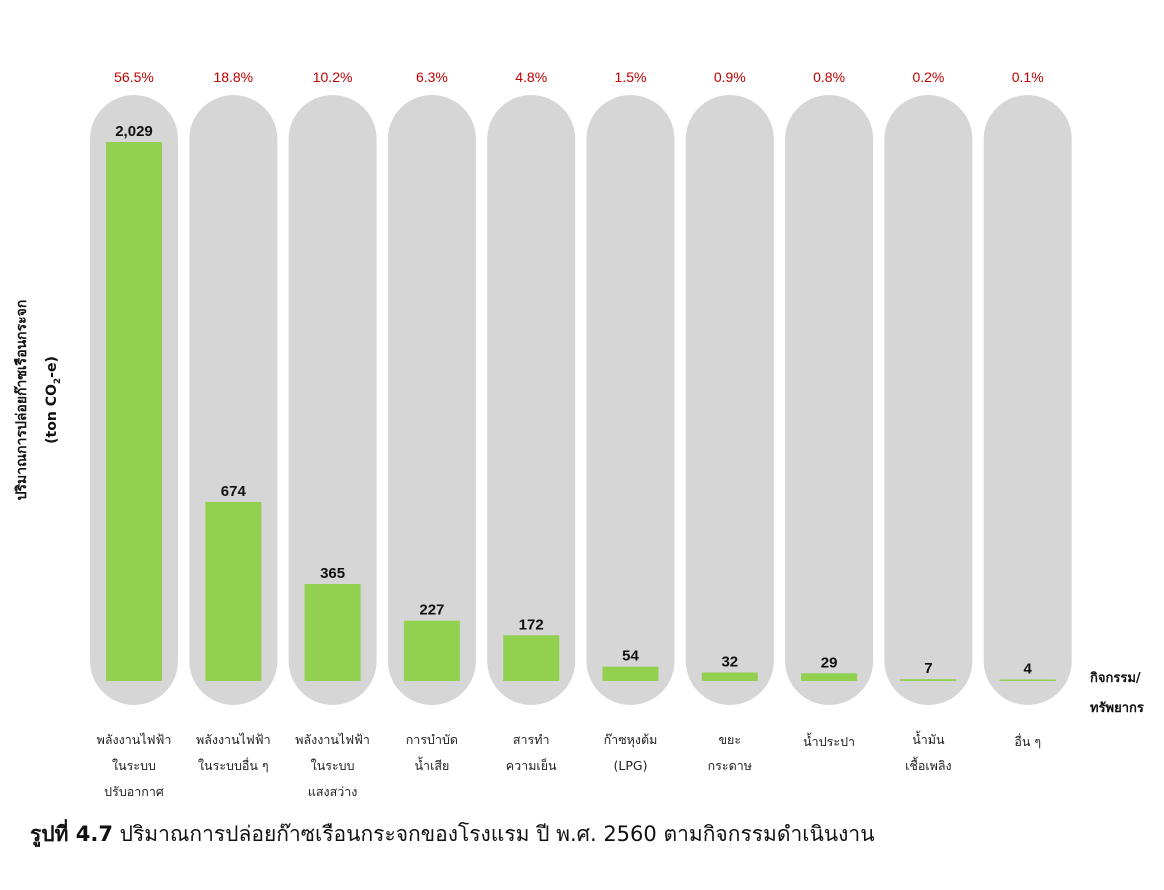 This screenshot has height=890, width=1164. I want to click on x-axis-label-line1: กิจกรรม/, so click(1115, 678).